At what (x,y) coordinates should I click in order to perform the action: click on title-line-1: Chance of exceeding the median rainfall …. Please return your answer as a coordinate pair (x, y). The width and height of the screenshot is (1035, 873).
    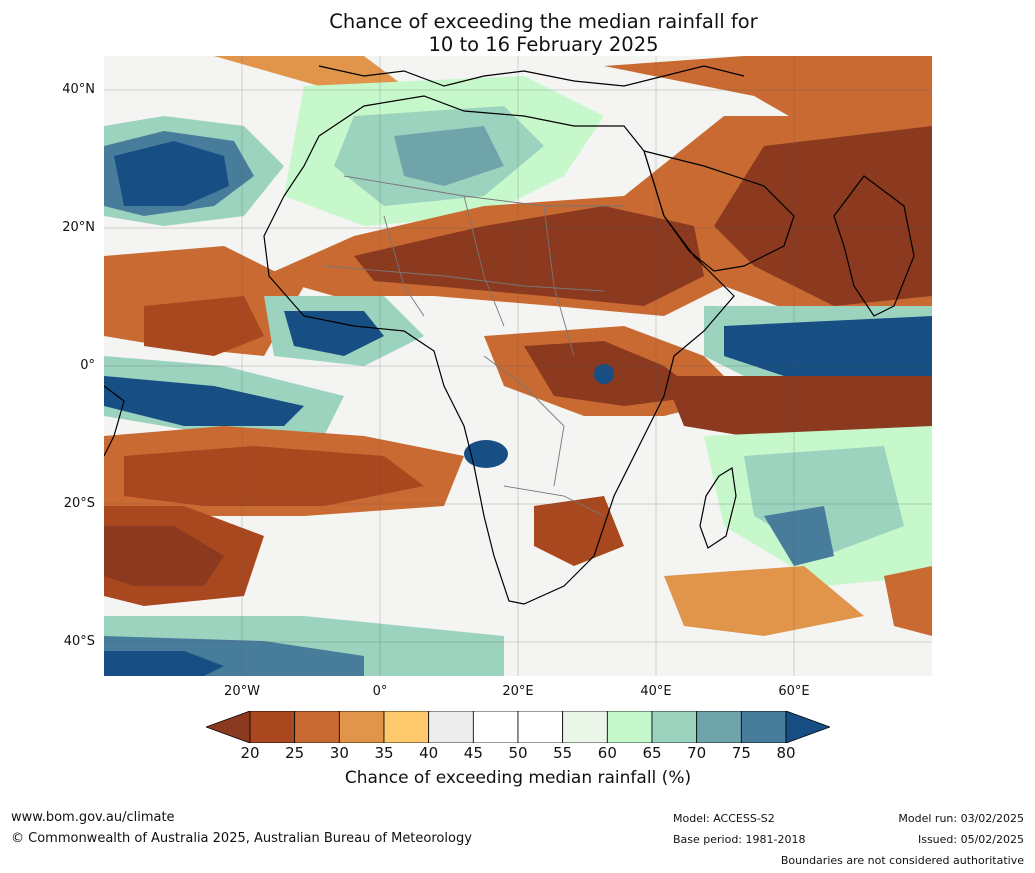
    Looking at the image, I should click on (543, 21).